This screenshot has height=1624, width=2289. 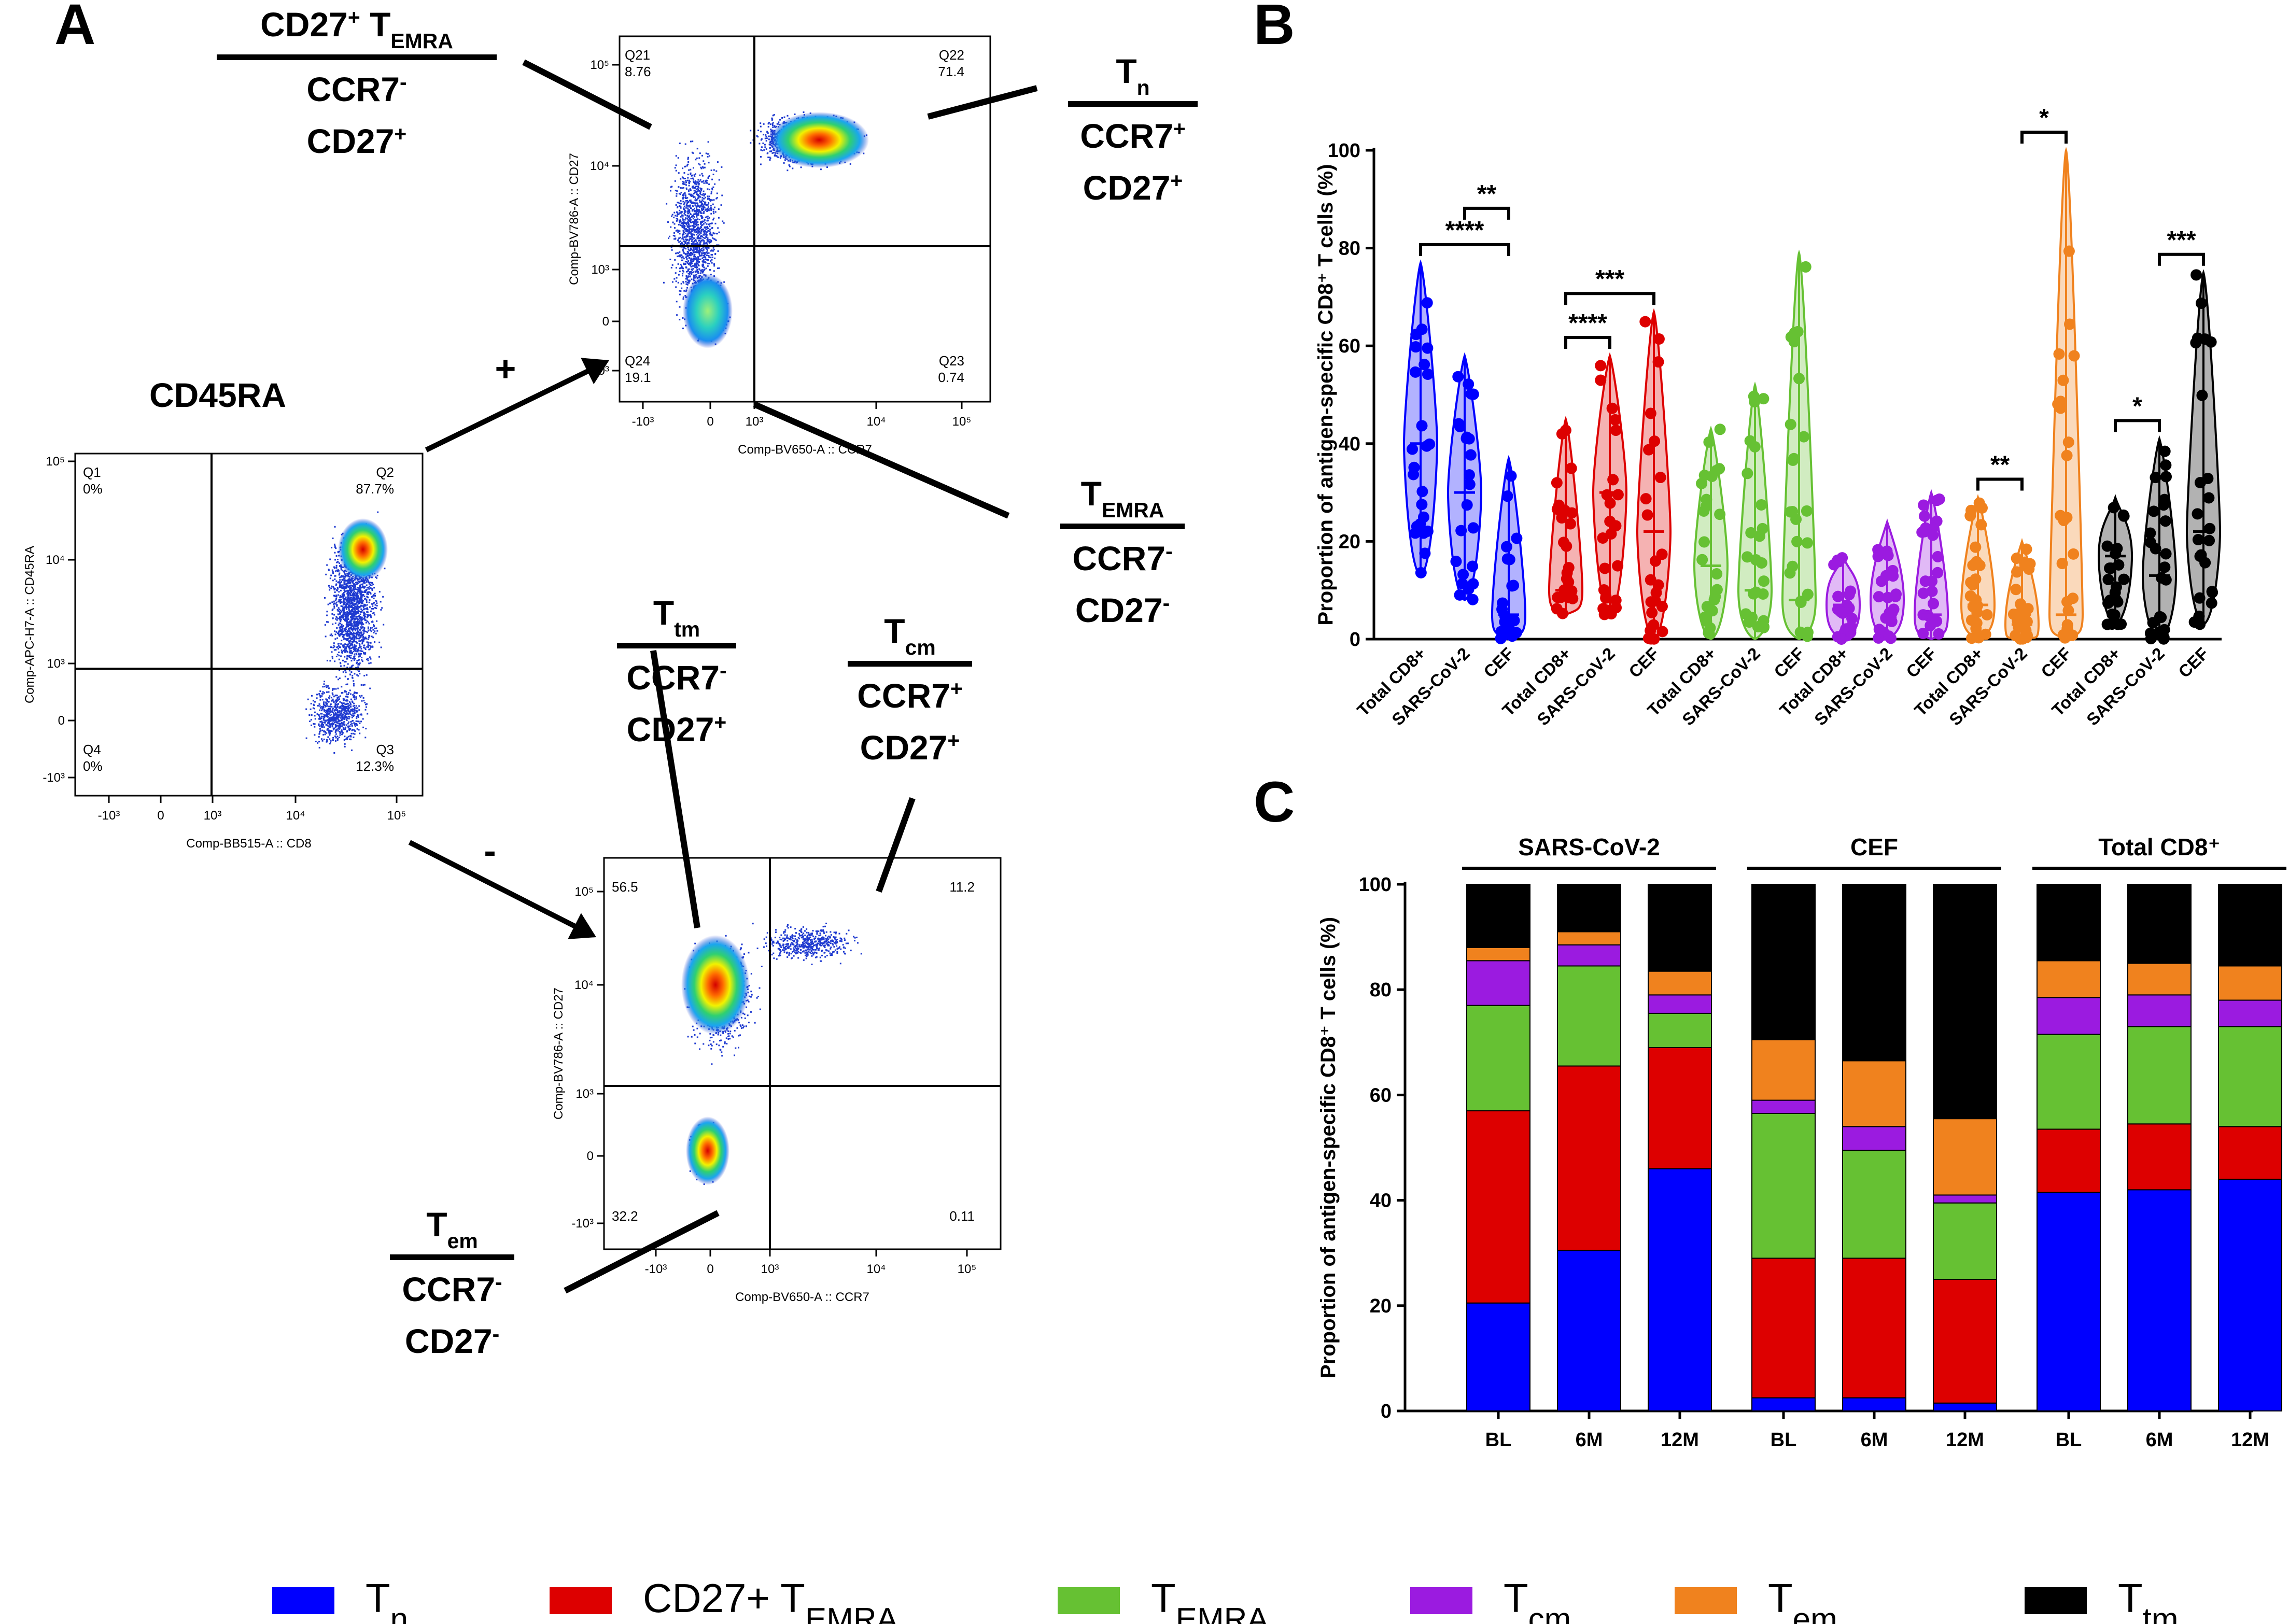 I want to click on y-tick-label: 10⁴, so click(x=55, y=560).